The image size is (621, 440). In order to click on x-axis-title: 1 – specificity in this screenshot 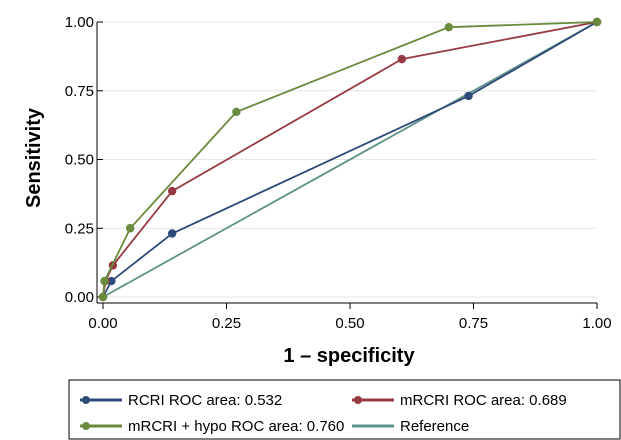, I will do `click(349, 356)`.